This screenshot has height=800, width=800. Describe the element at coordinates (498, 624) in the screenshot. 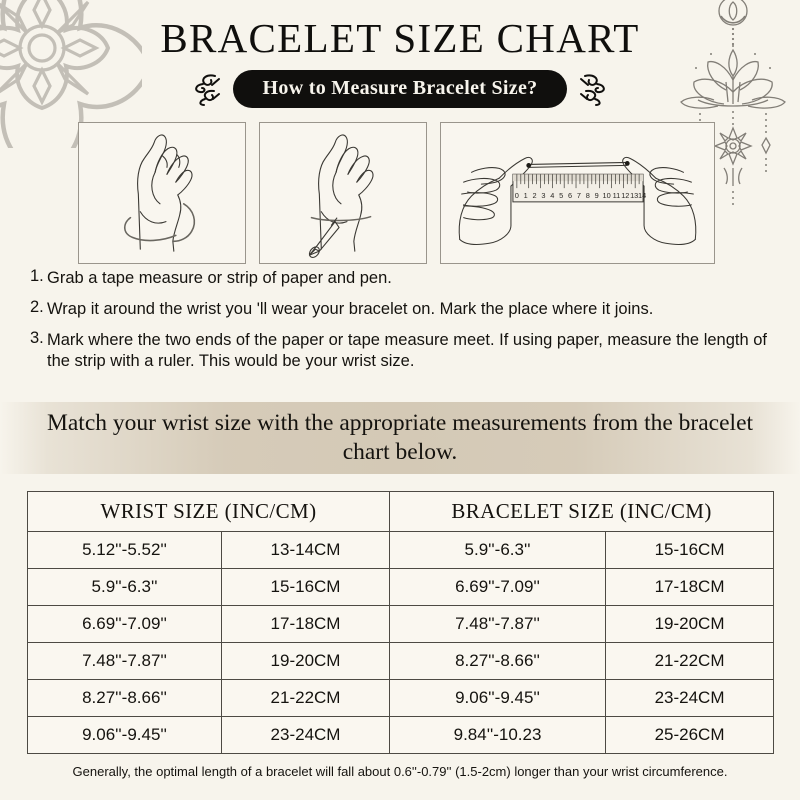

I see `cell-bracelet-inch: 7.48''-7.87''` at that location.